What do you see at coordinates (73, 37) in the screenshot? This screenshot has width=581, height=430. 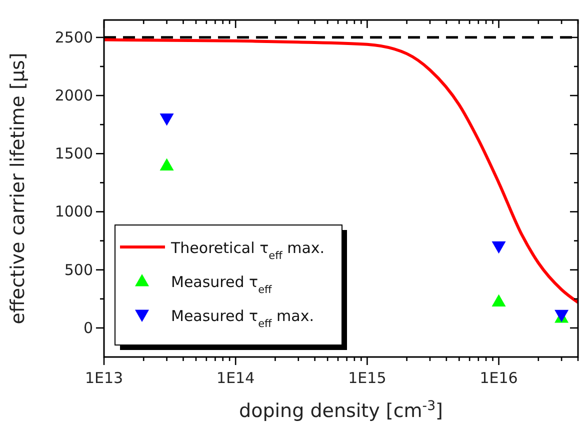 I see `y-tick-label: 2500` at bounding box center [73, 37].